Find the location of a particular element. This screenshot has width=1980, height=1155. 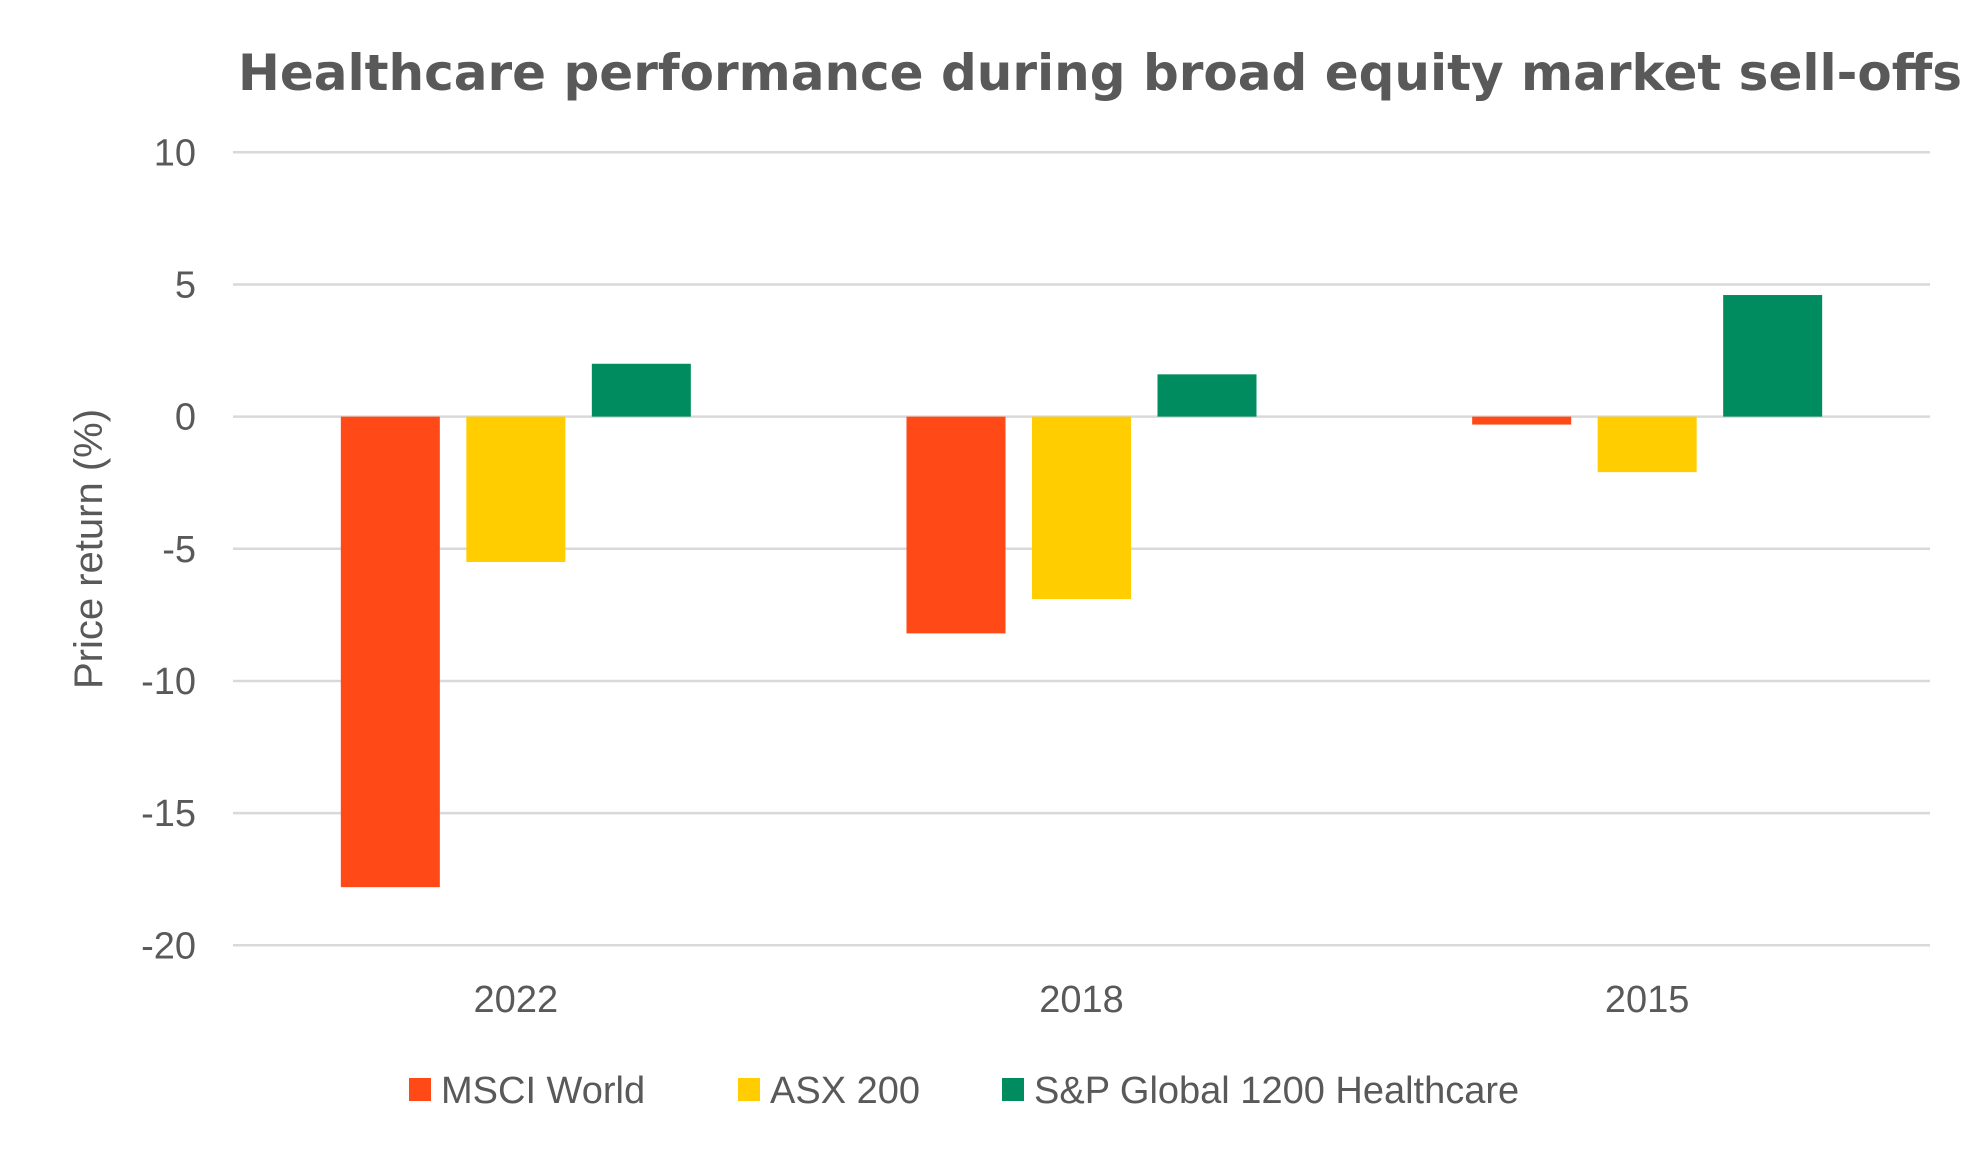

y-axis-ticks: 10 5 0 -5 -10 -15 -20 is located at coordinates (168, 549).